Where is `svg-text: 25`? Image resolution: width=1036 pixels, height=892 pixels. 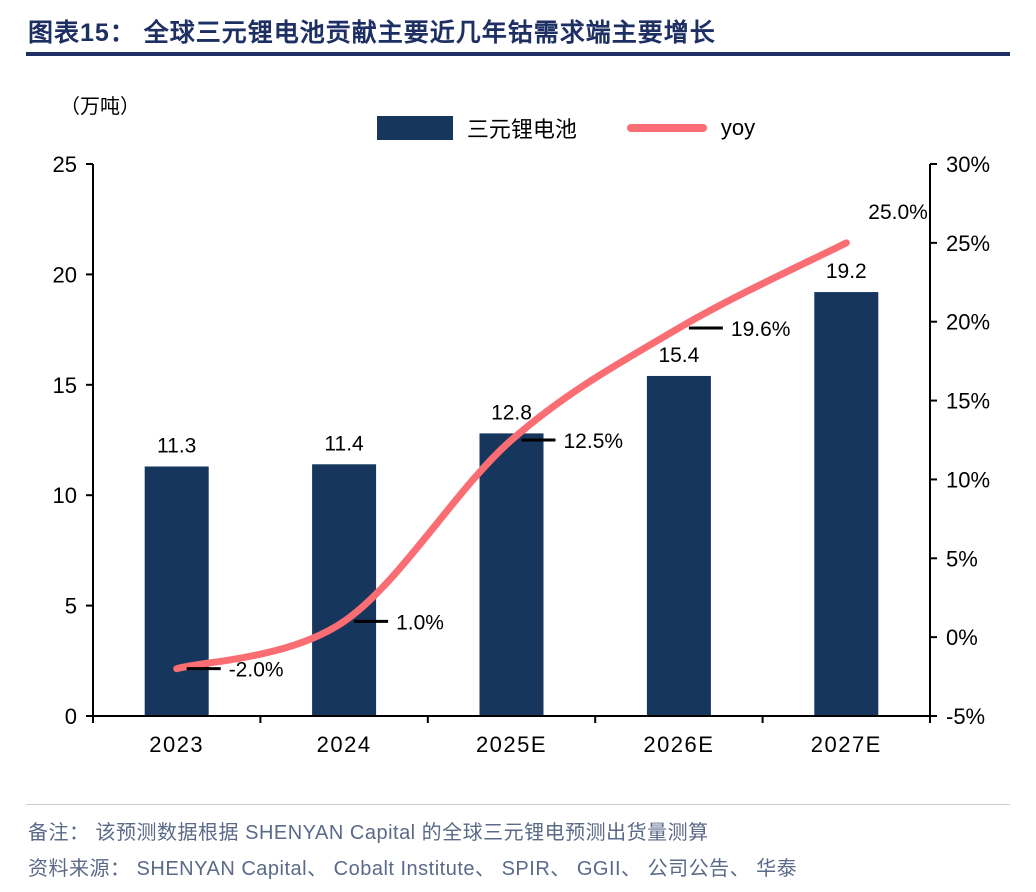
svg-text: 25 is located at coordinates (65, 164).